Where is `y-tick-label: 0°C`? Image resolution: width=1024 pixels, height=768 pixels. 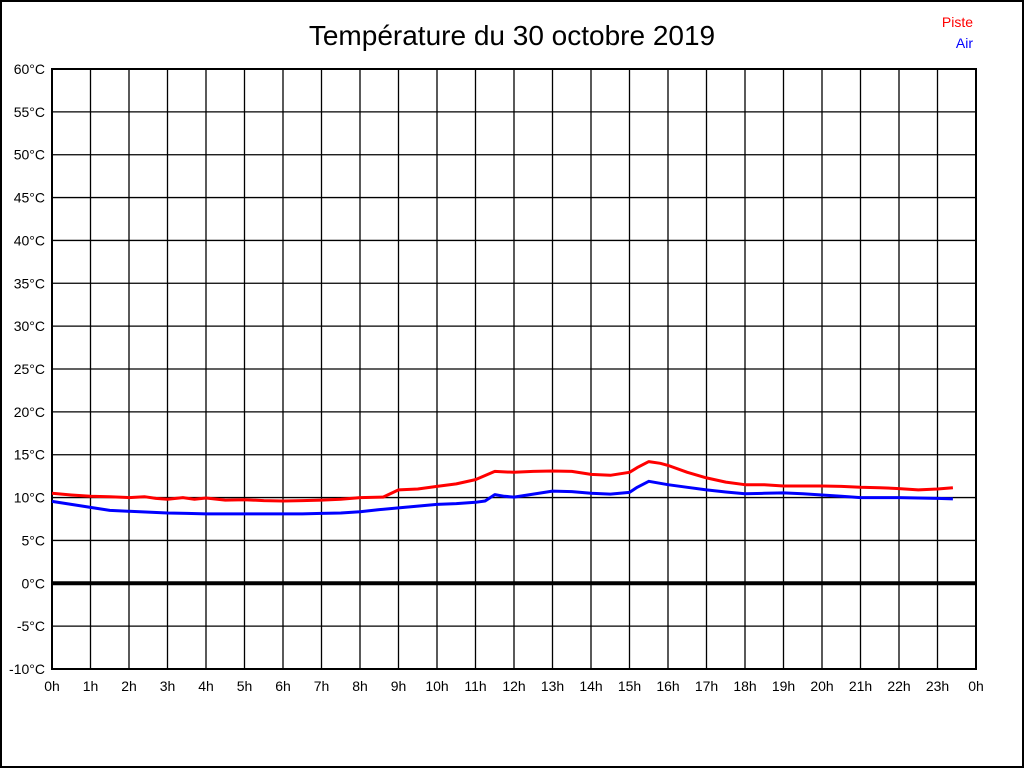 y-tick-label: 0°C is located at coordinates (34, 583).